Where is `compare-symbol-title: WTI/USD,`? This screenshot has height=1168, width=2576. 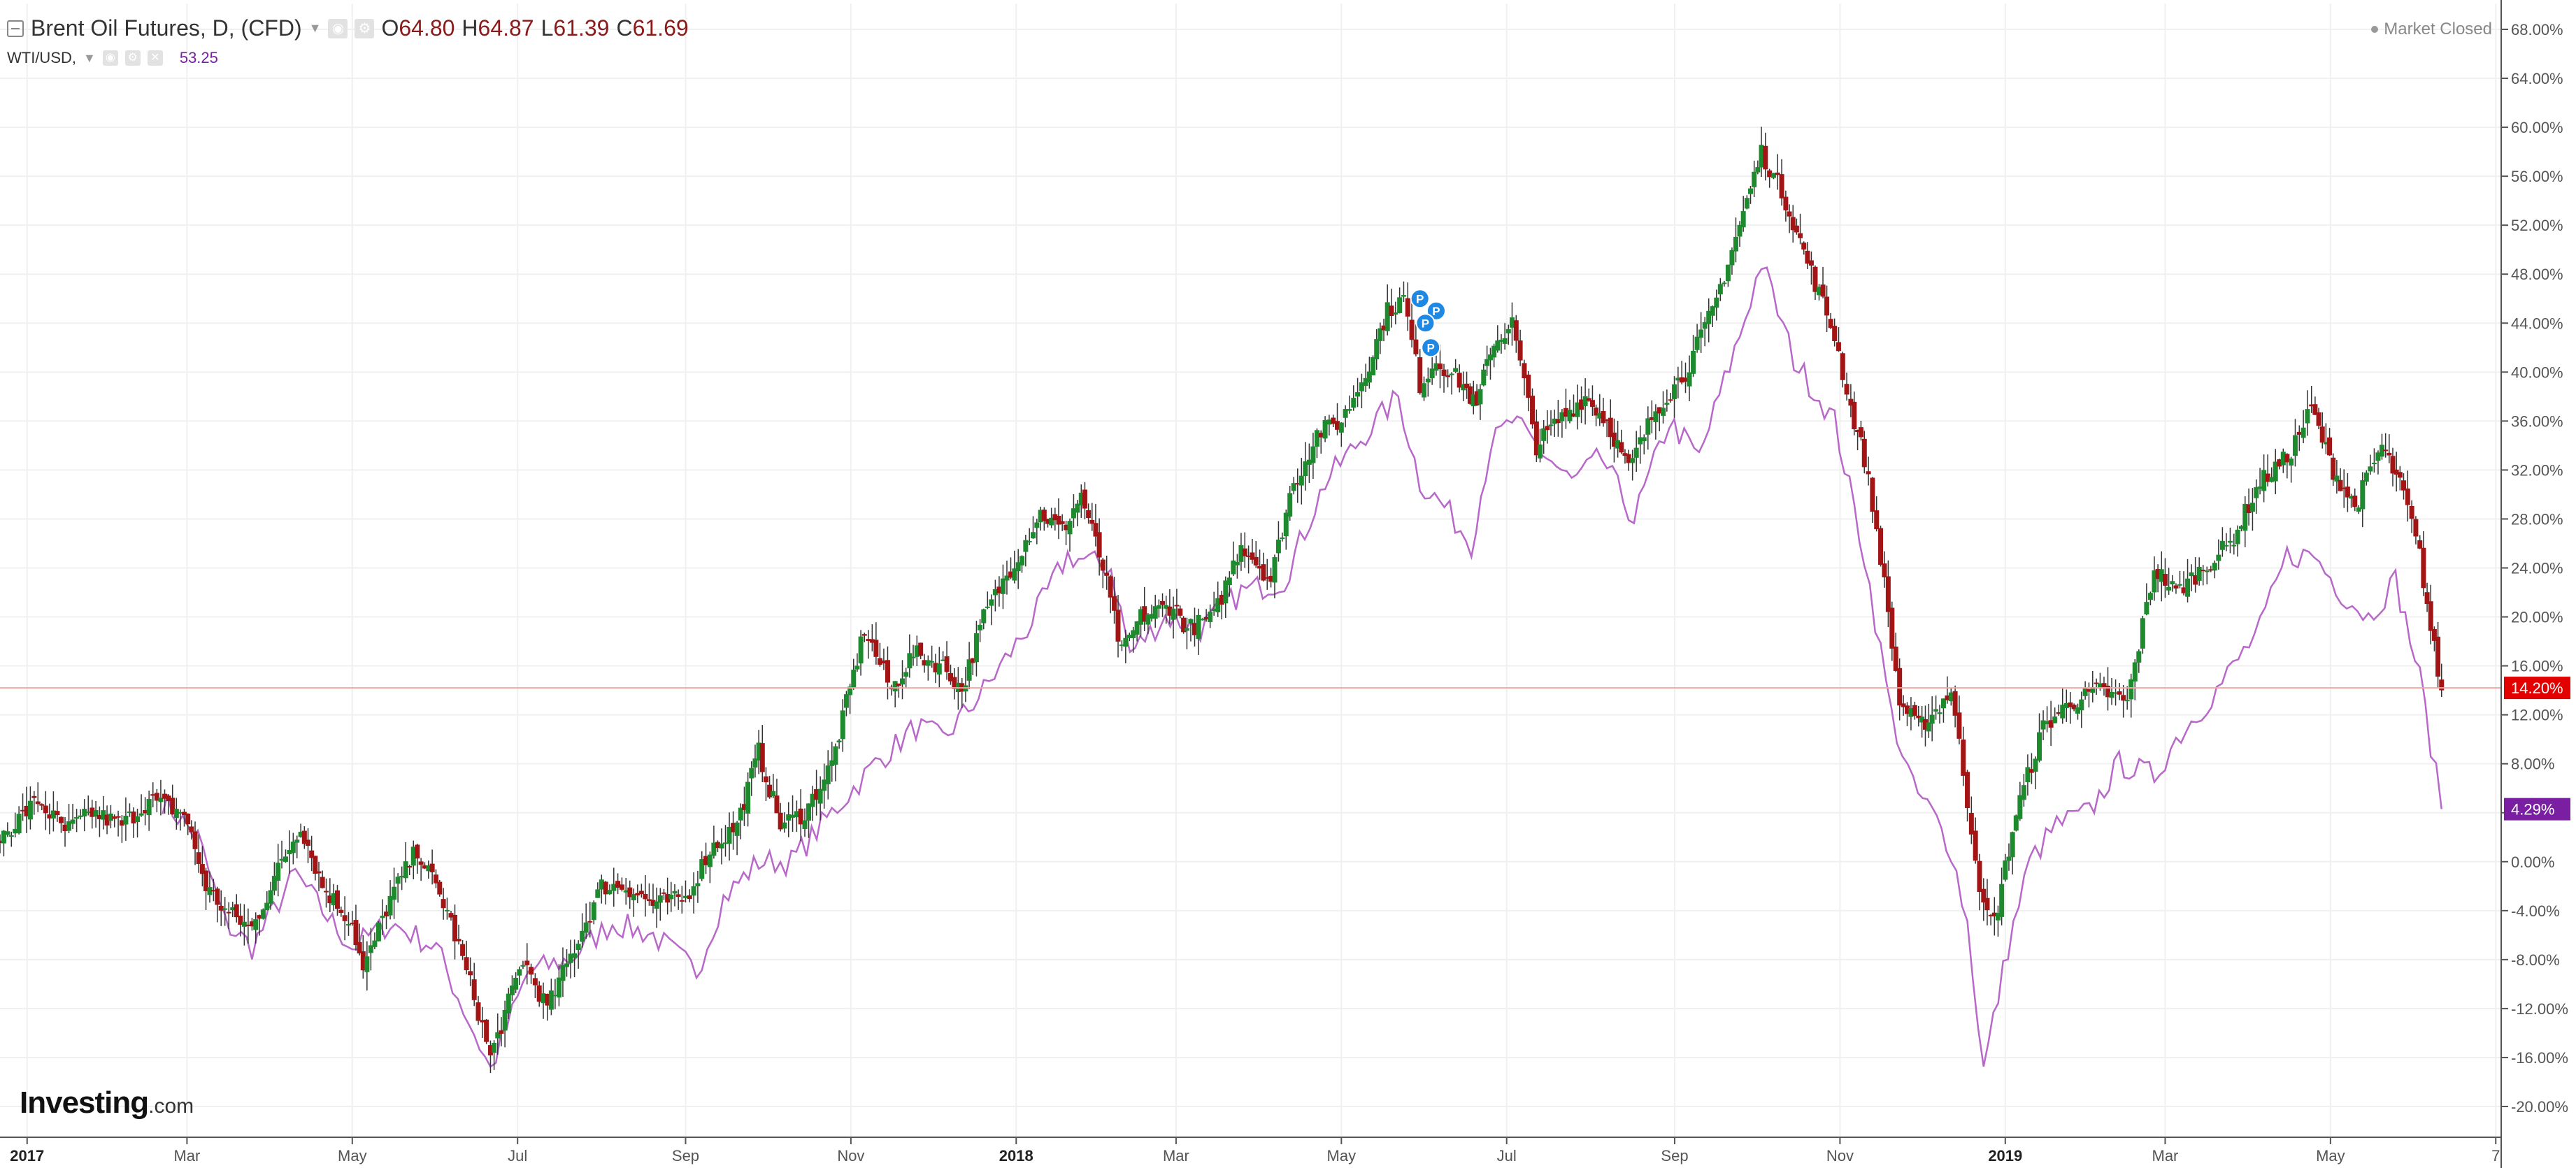
compare-symbol-title: WTI/USD, is located at coordinates (41, 58).